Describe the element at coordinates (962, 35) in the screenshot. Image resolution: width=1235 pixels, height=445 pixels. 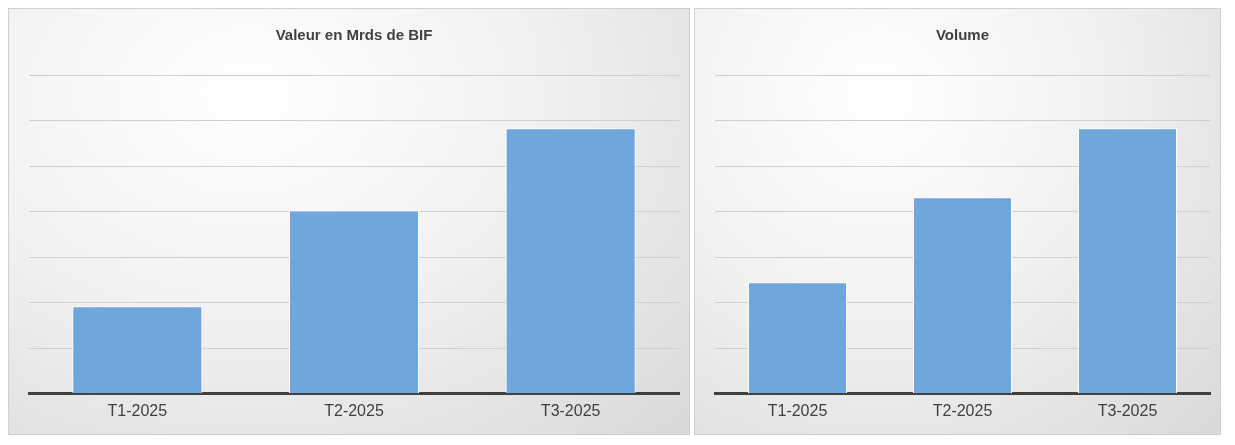
I see `chart-title: Volume` at that location.